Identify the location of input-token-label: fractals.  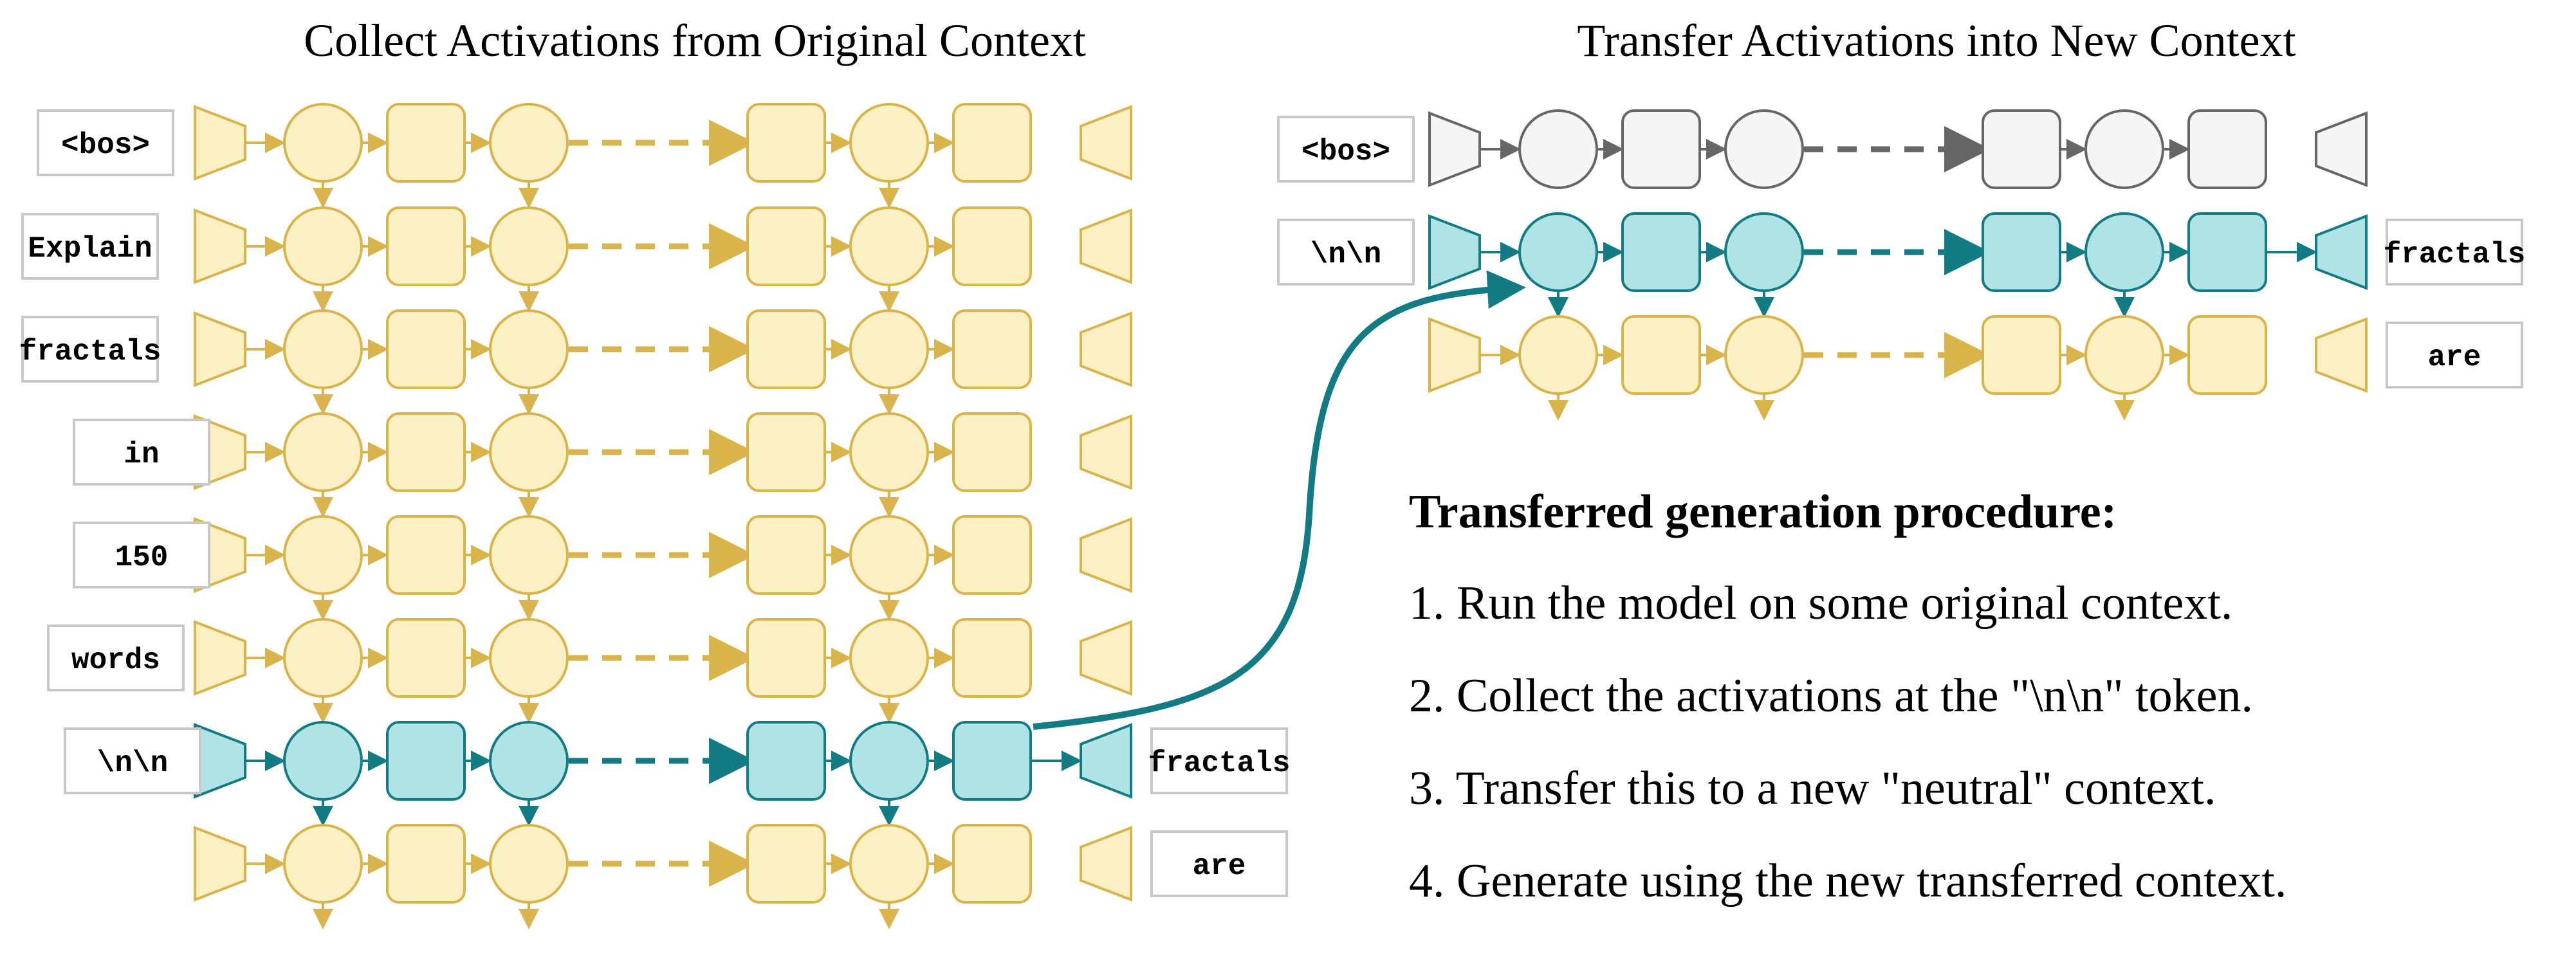
(90, 352).